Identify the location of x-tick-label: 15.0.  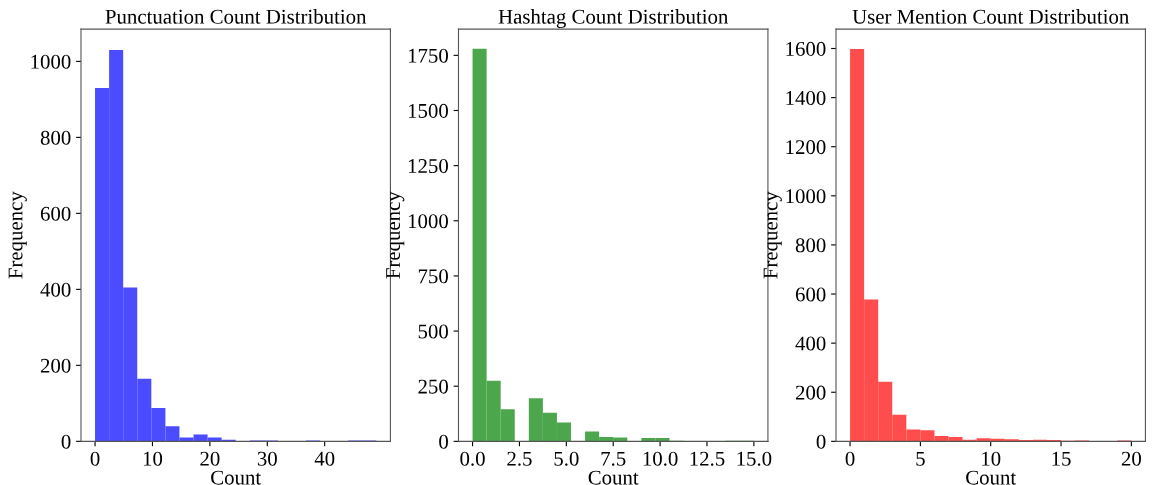
(754, 458).